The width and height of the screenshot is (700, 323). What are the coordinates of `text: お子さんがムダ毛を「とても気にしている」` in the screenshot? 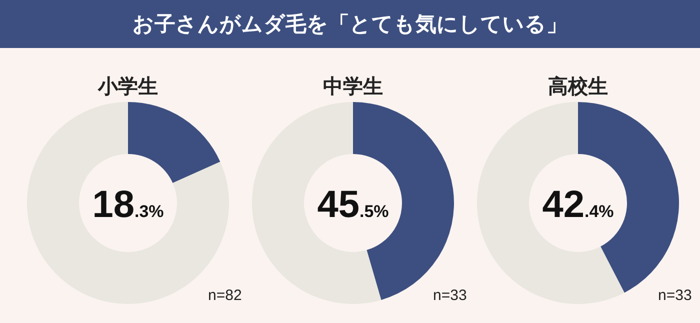 It's located at (350, 24).